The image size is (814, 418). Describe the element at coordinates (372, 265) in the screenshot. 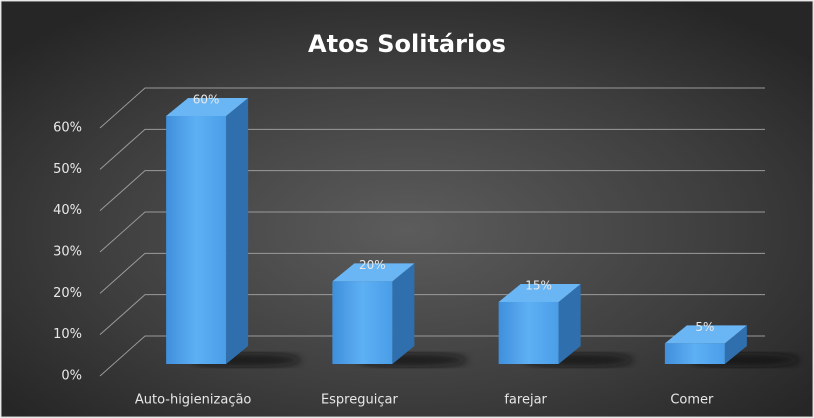

I see `value-label: 20%` at that location.